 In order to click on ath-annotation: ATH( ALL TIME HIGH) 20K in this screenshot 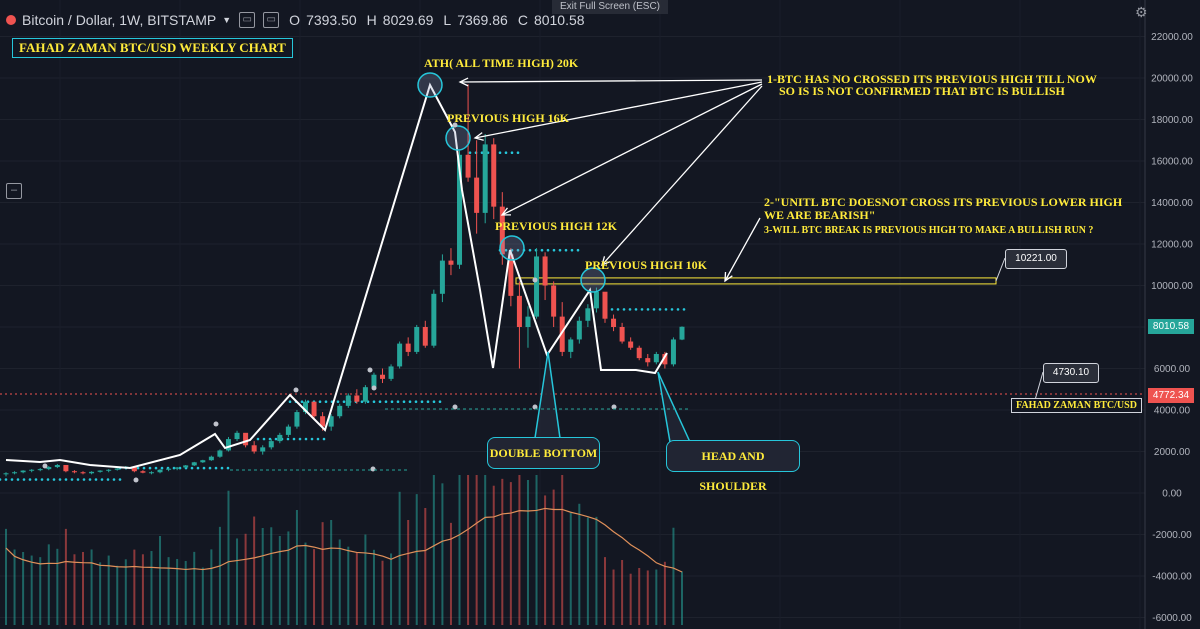, I will do `click(501, 63)`.